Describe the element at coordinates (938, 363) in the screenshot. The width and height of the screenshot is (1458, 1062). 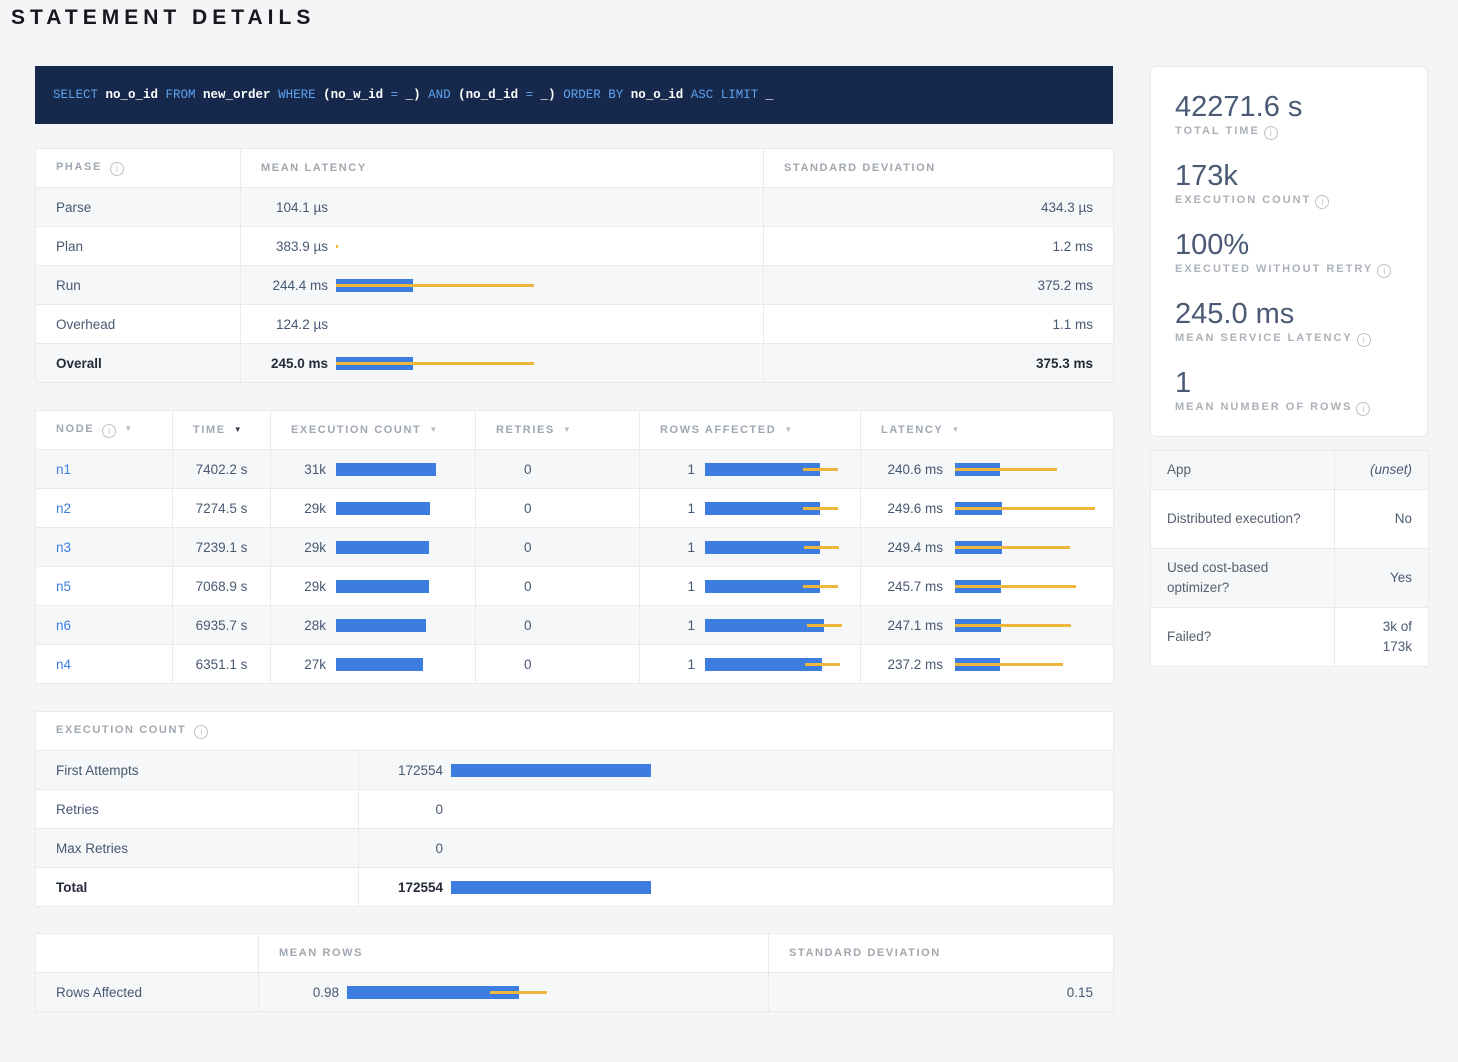
I see `stddev-value: 375.3 ms` at that location.